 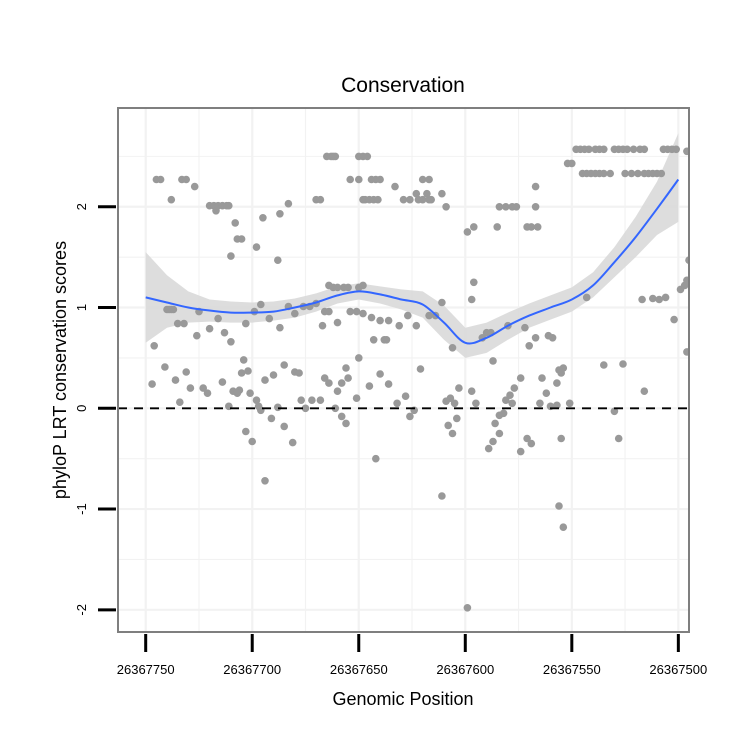 What do you see at coordinates (465, 669) in the screenshot?
I see `x-tick-label: 26367600` at bounding box center [465, 669].